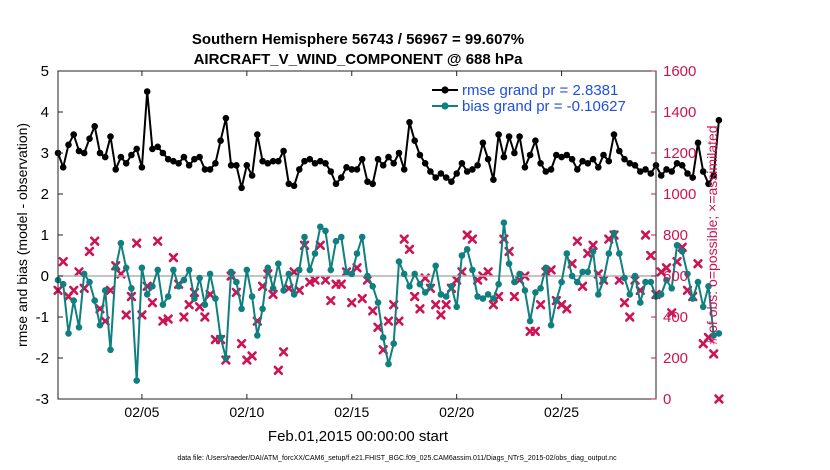 The width and height of the screenshot is (830, 470). What do you see at coordinates (540, 90) in the screenshot?
I see `legend-rmse-label: rmse grand pr = 2.8381` at bounding box center [540, 90].